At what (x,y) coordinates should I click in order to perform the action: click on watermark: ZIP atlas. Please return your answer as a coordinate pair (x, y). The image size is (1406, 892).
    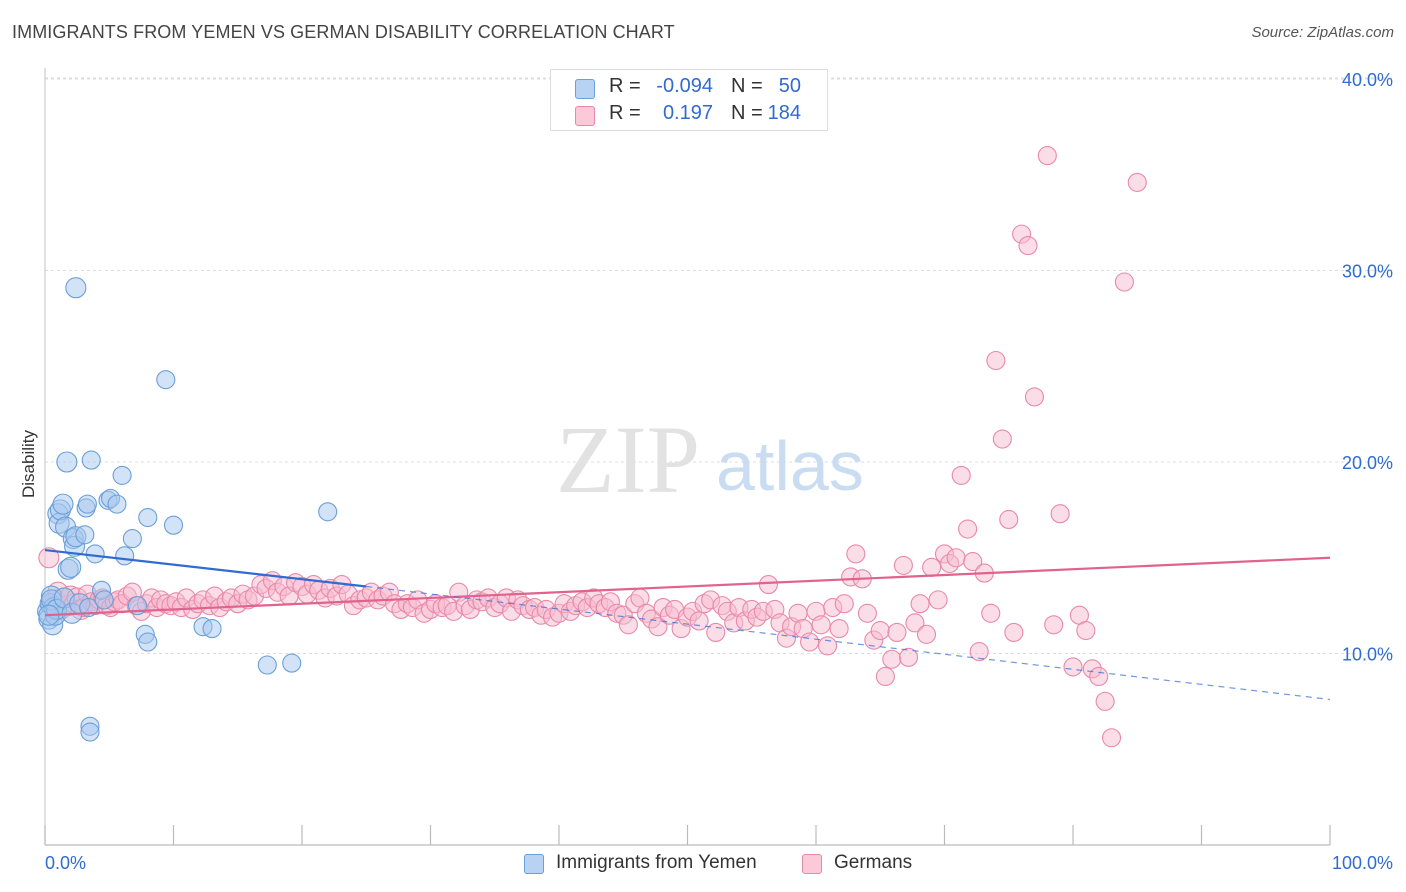
    Looking at the image, I should click on (710, 459).